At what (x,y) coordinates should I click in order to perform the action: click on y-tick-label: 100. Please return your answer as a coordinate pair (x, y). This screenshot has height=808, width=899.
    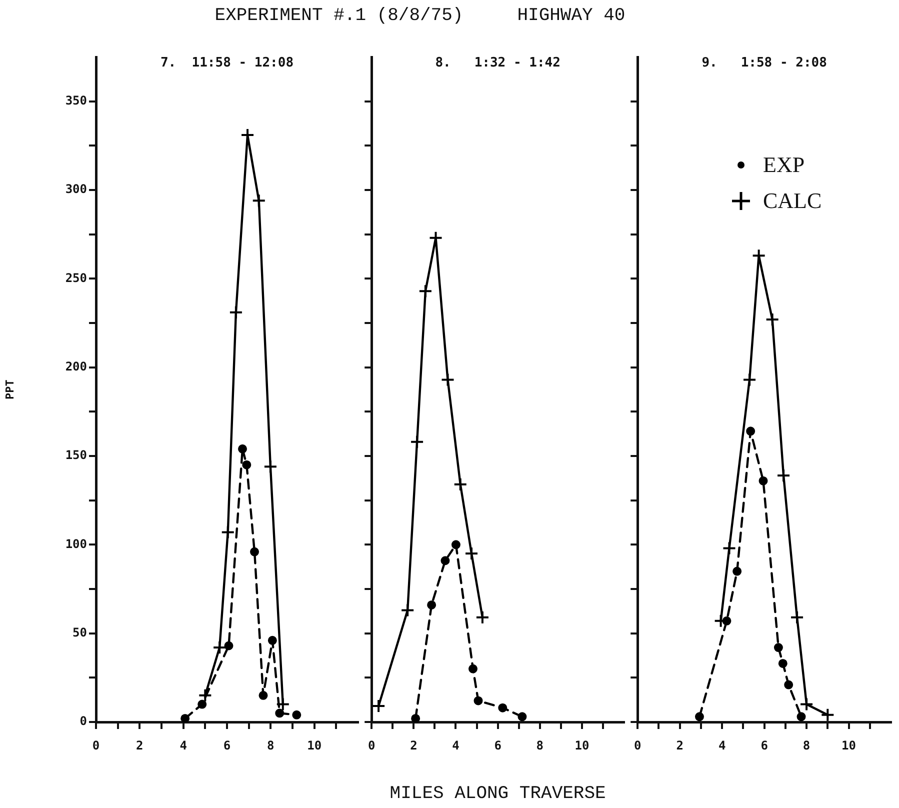
    Looking at the image, I should click on (76, 543).